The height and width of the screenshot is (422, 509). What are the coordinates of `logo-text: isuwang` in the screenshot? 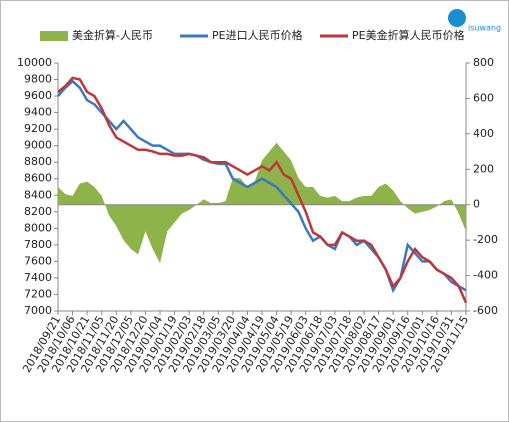 It's located at (484, 28).